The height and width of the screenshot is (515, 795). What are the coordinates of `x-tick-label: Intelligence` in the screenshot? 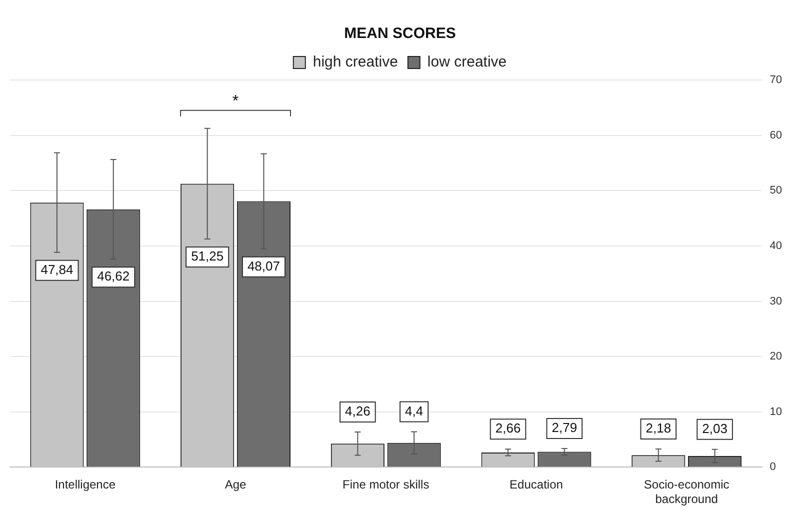 It's located at (85, 485).